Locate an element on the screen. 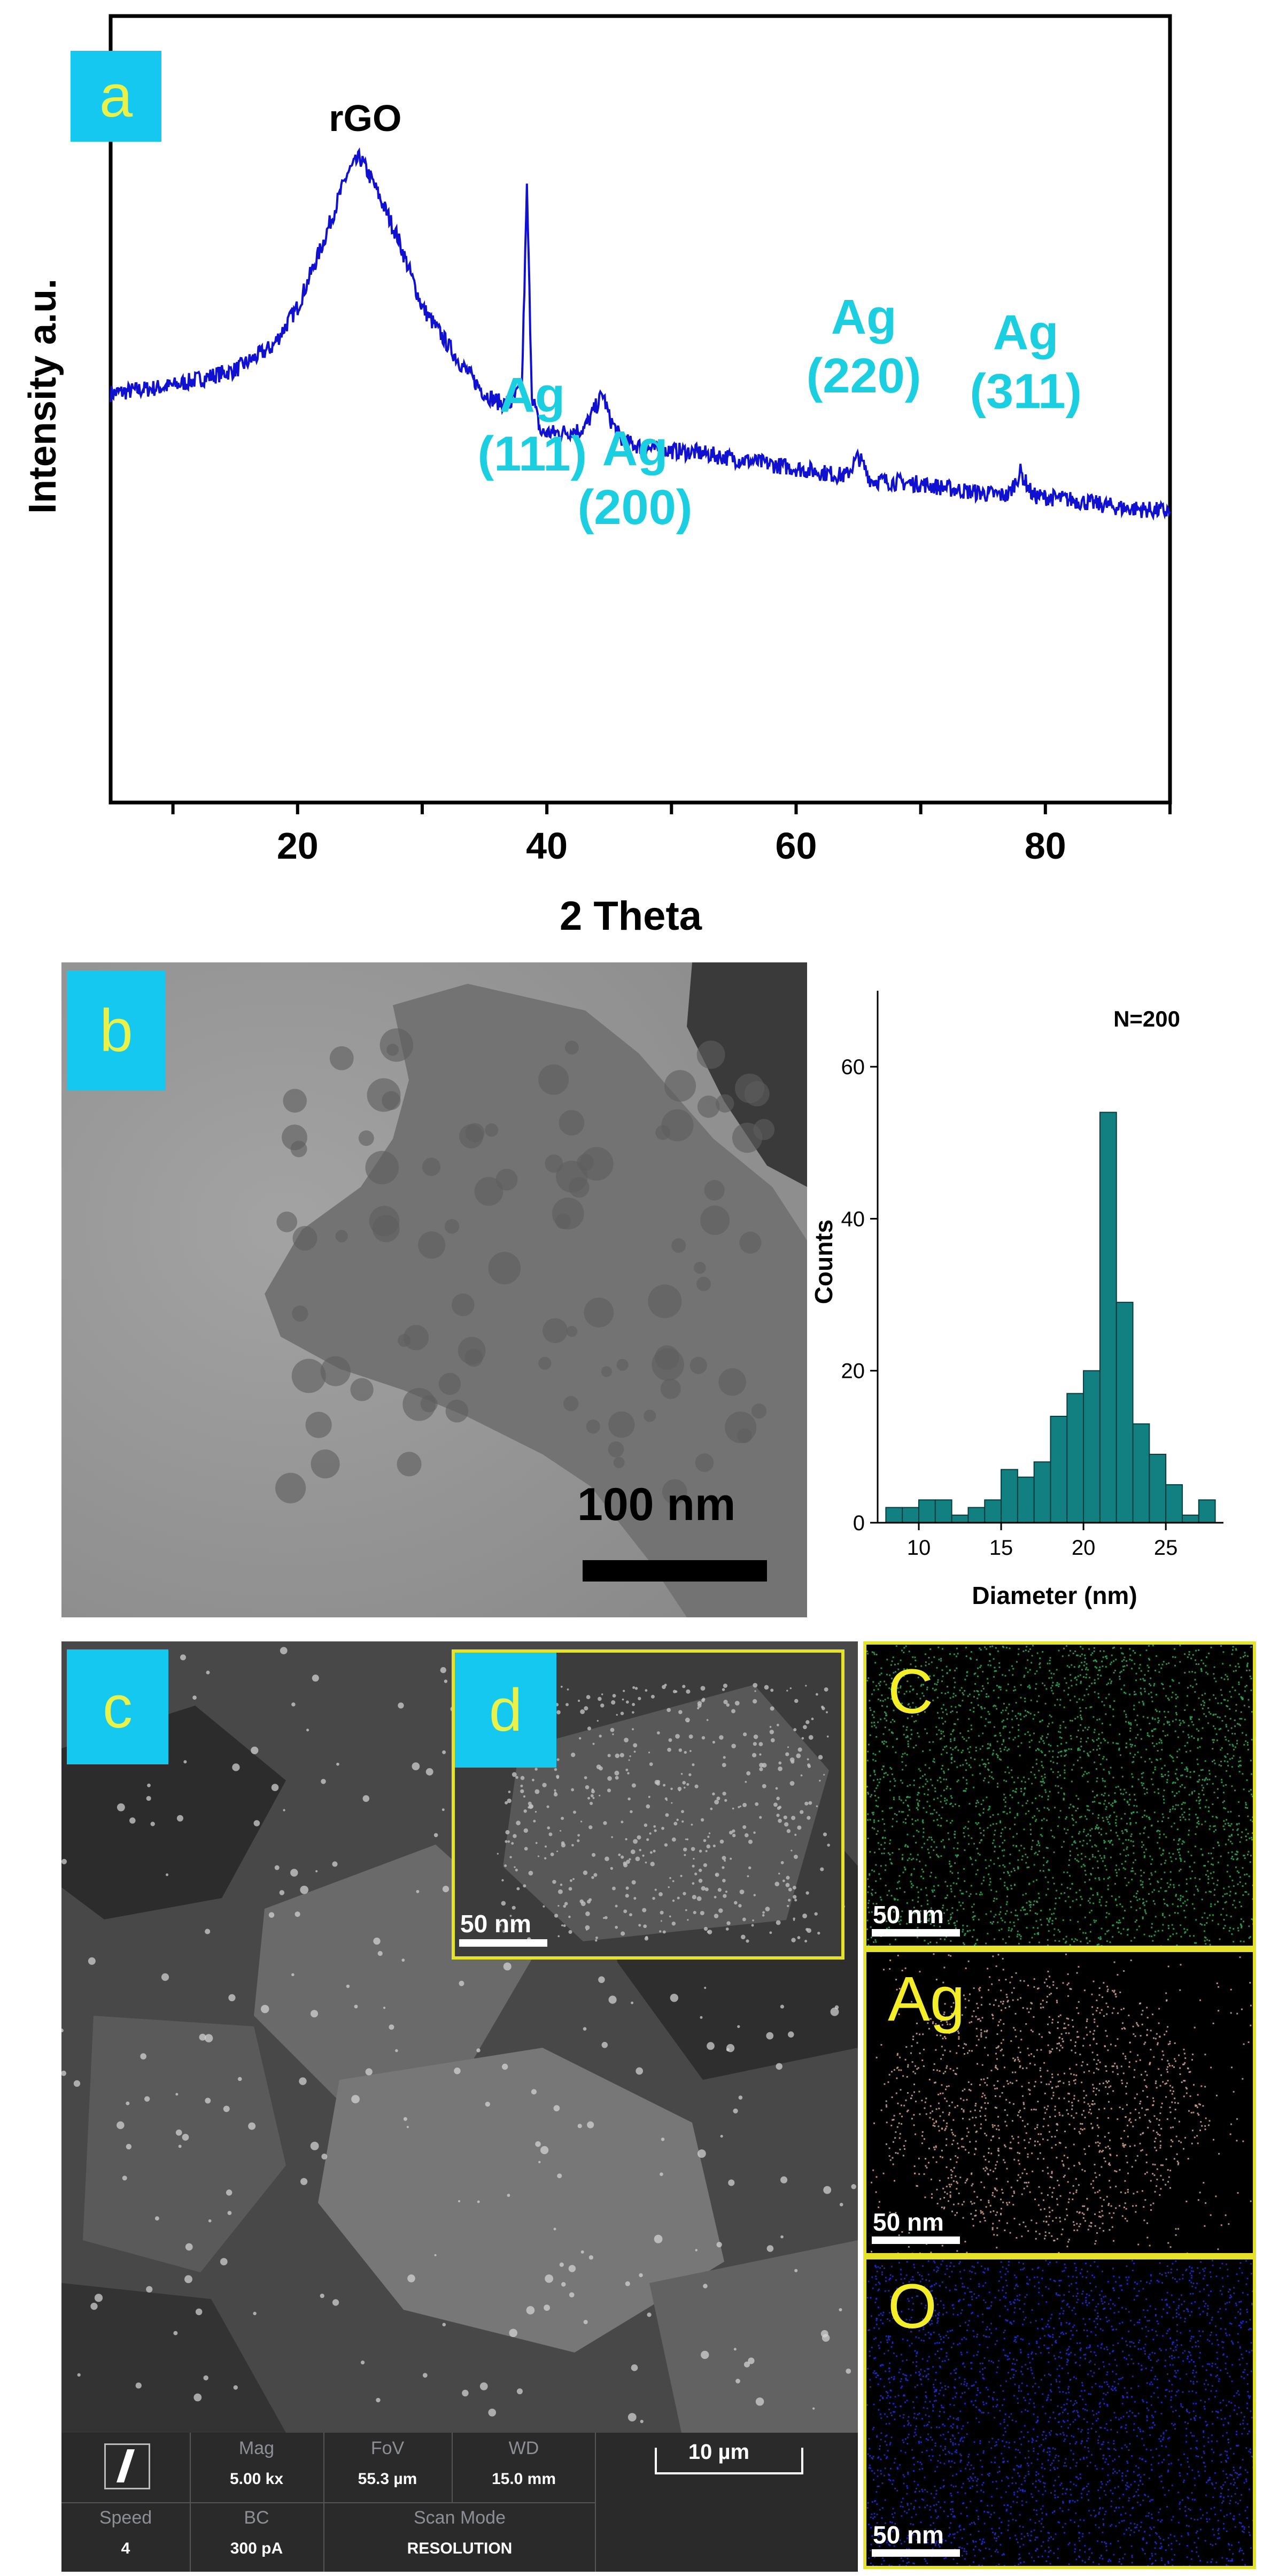 The image size is (1263, 2576). xrd-x-tick-label: 20 is located at coordinates (298, 846).